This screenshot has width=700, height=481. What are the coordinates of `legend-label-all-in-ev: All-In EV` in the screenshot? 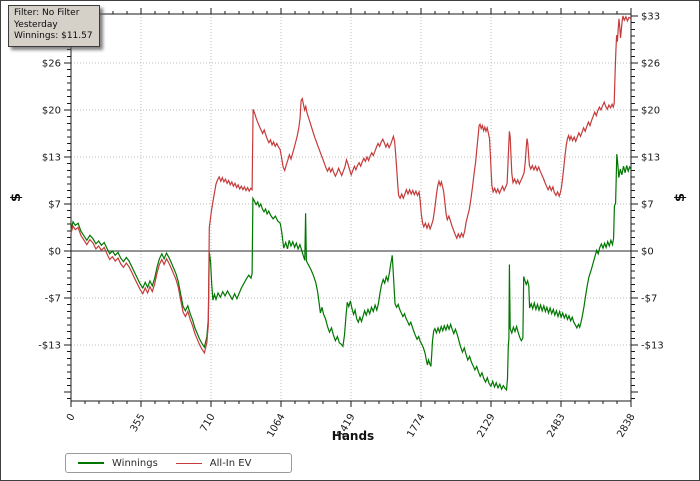 It's located at (230, 463).